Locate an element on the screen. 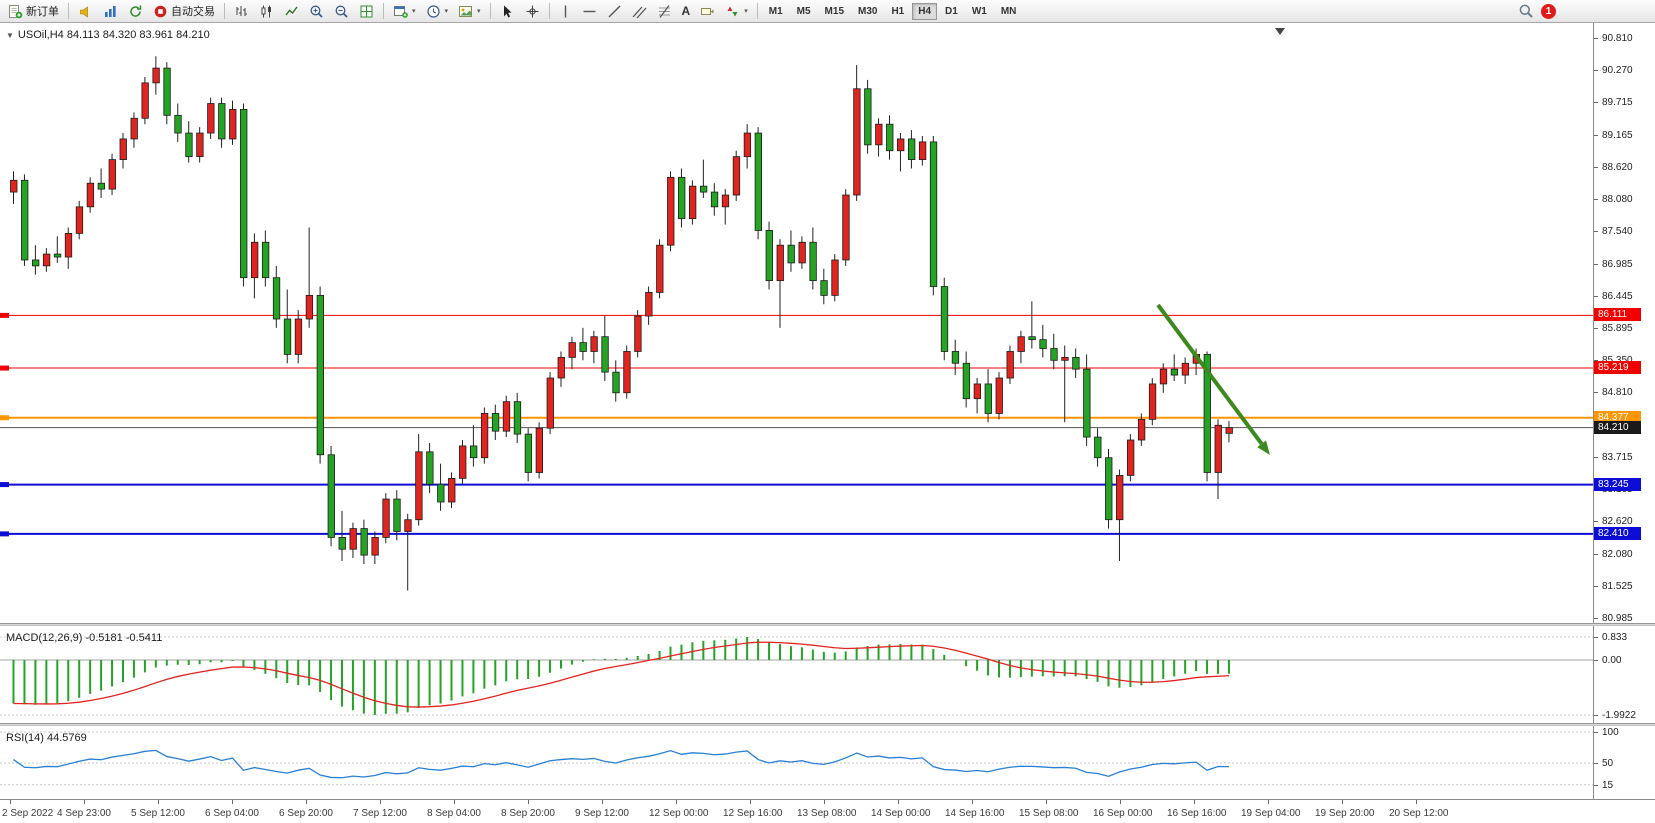 The height and width of the screenshot is (823, 1655). rsi-label: RSI(14) 44.5769 is located at coordinates (46, 738).